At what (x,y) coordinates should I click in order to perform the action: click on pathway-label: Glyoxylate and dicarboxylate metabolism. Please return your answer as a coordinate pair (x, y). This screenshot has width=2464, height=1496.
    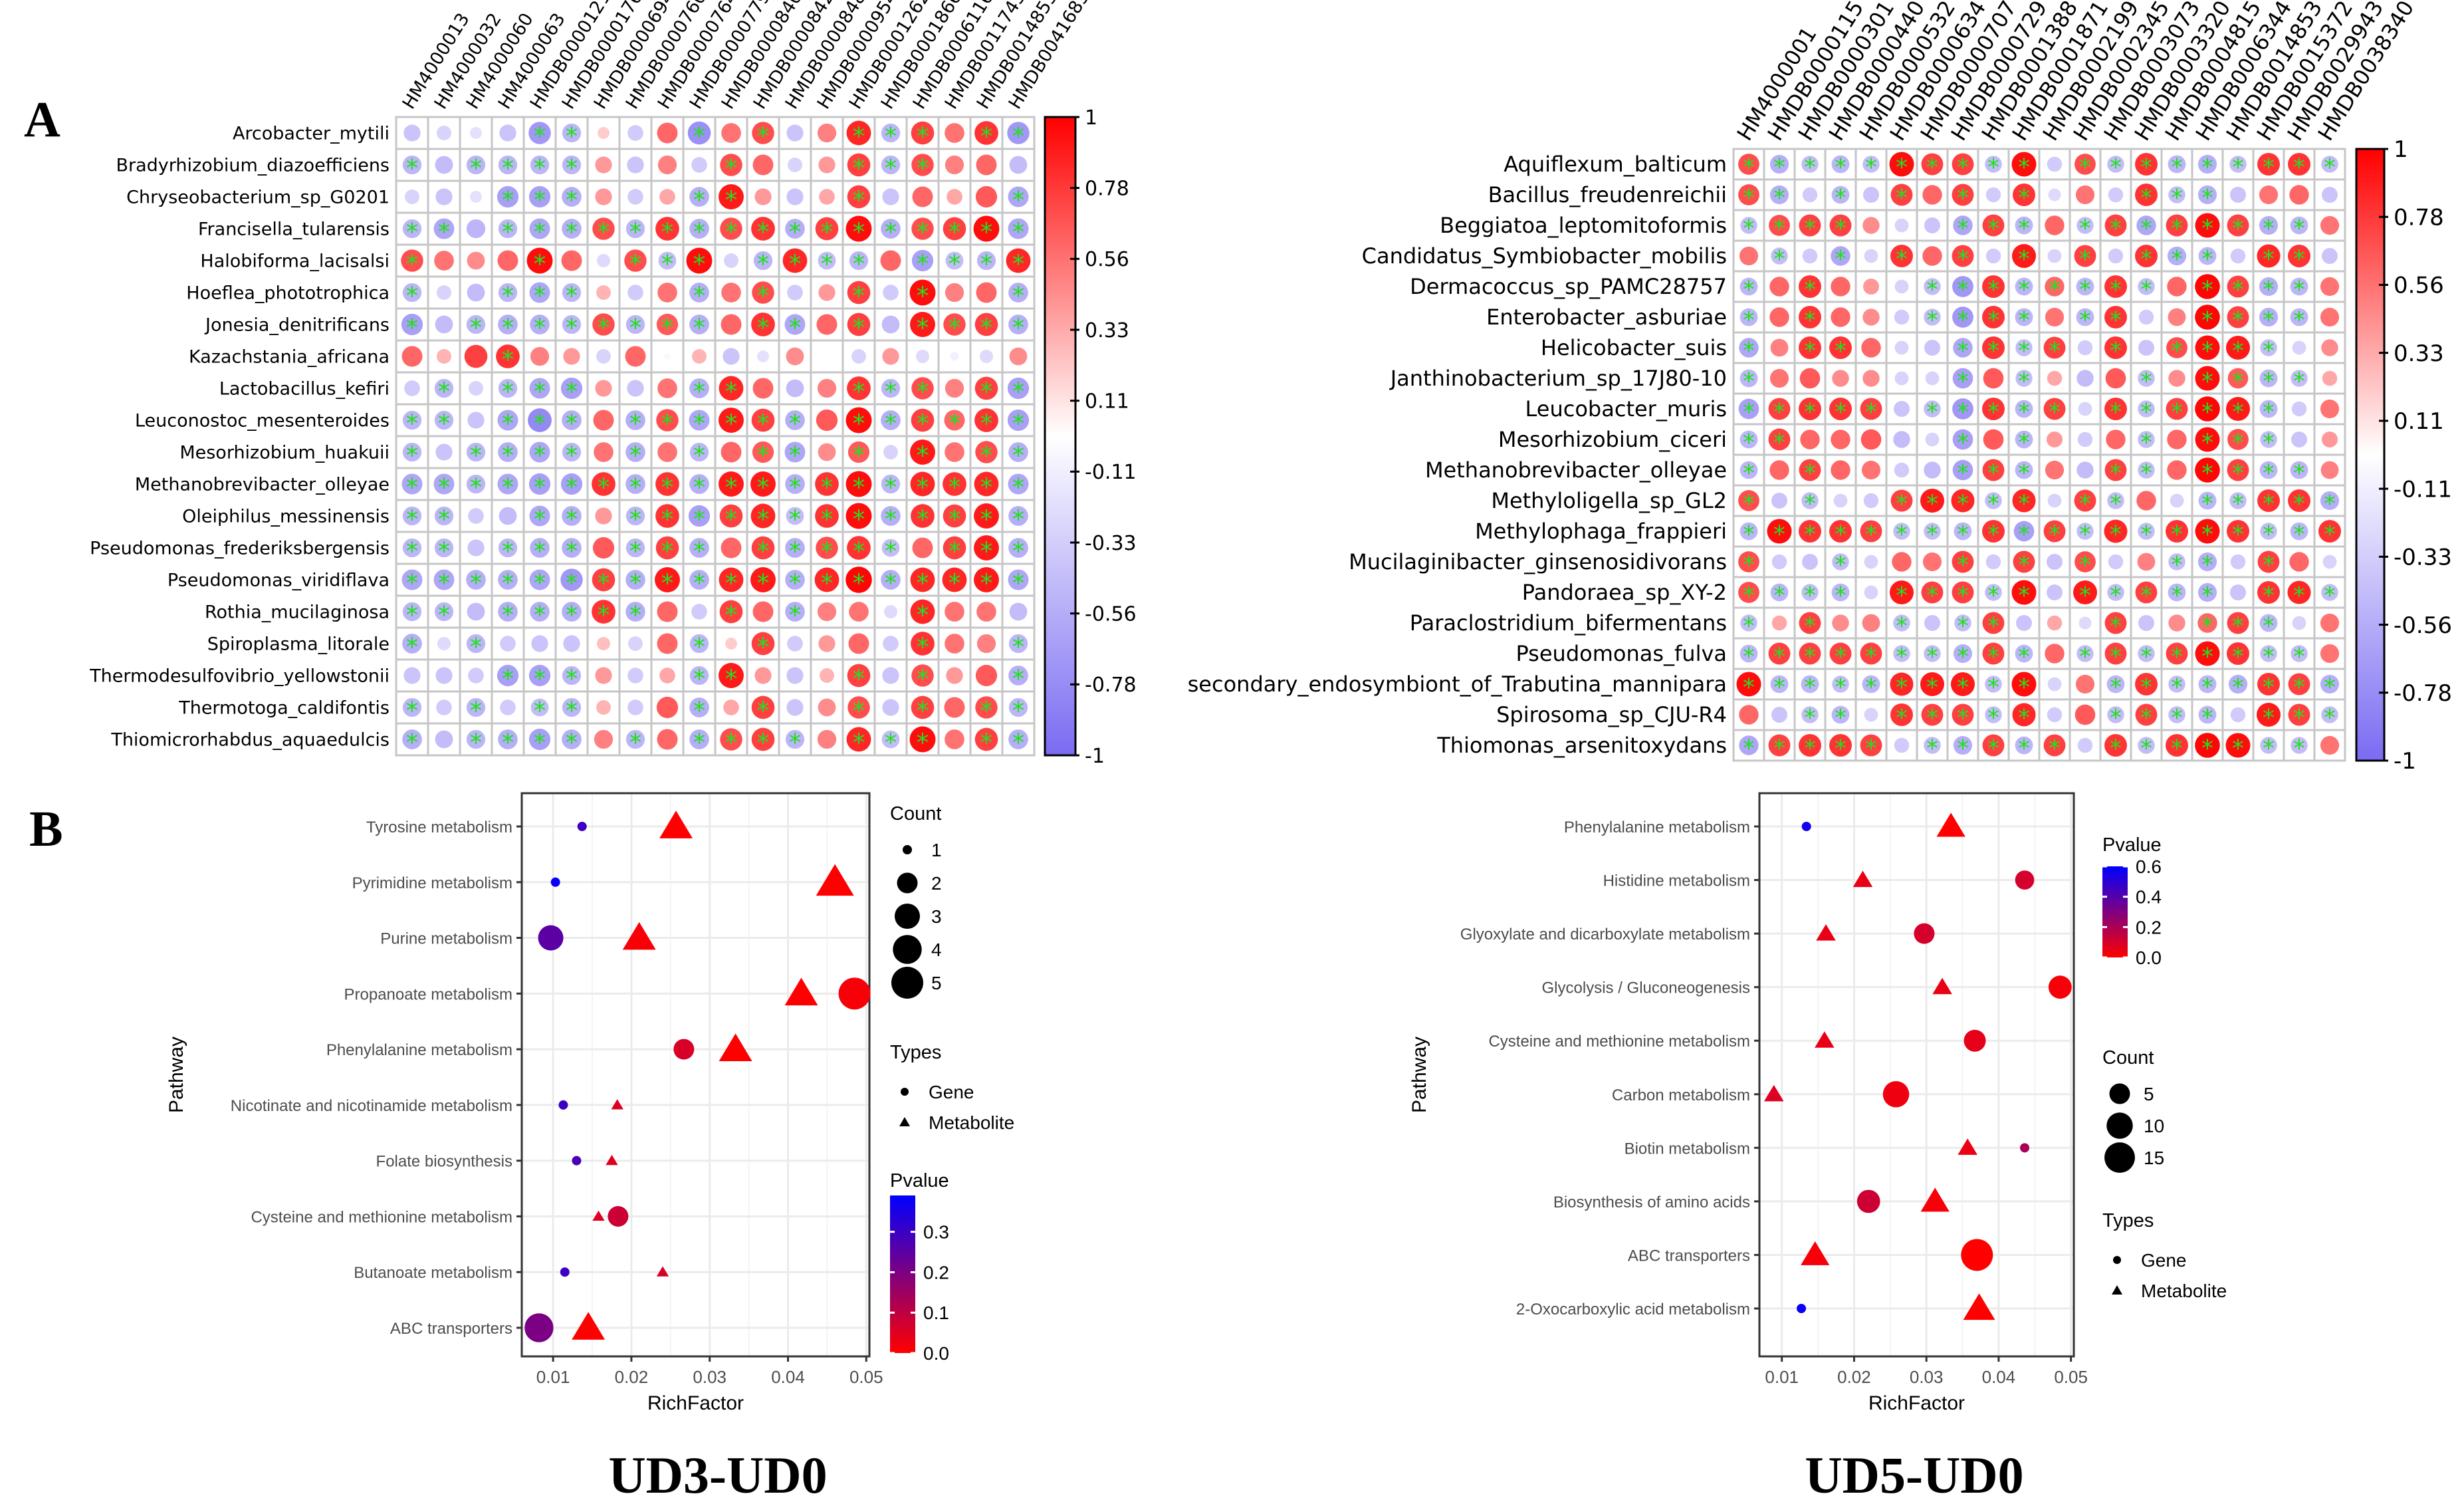
    Looking at the image, I should click on (1605, 934).